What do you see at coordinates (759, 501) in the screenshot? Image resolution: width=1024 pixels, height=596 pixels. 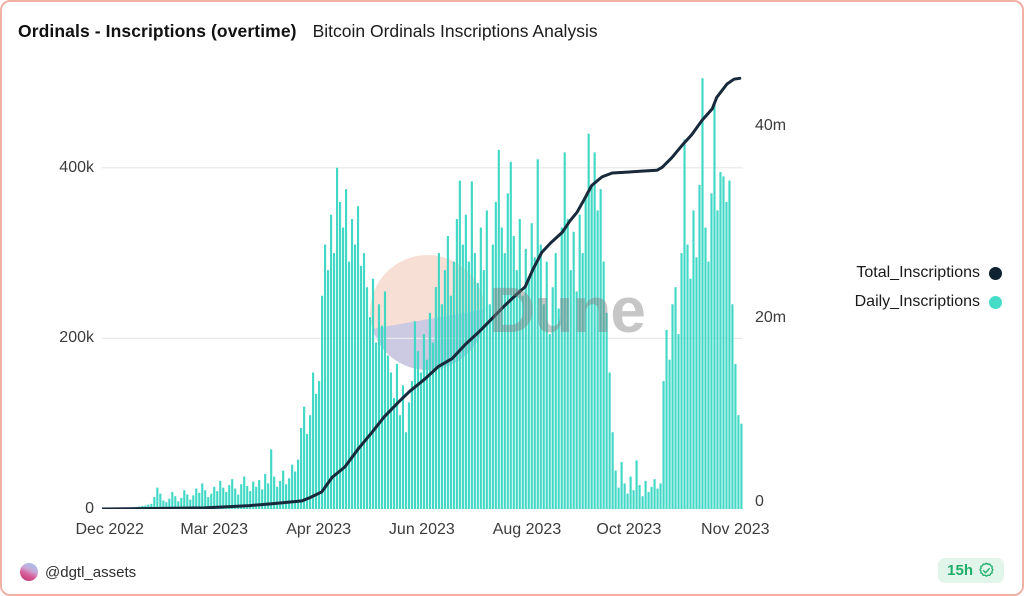 I see `right-axis-tick: 0` at bounding box center [759, 501].